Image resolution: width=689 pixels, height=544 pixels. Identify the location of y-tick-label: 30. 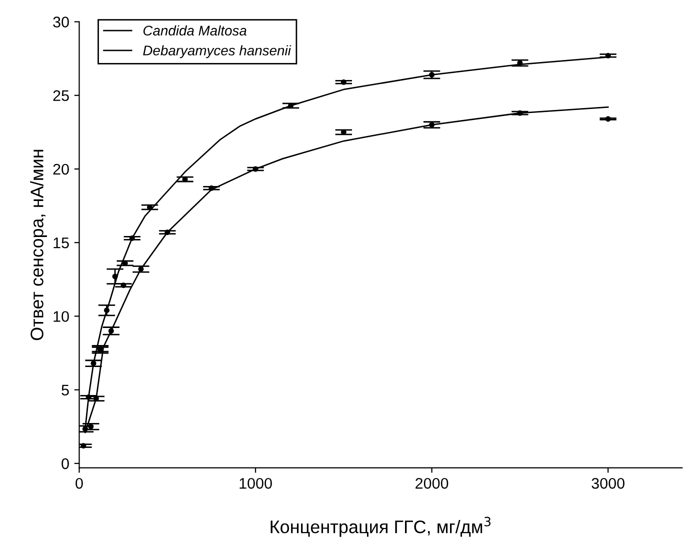
(61, 22).